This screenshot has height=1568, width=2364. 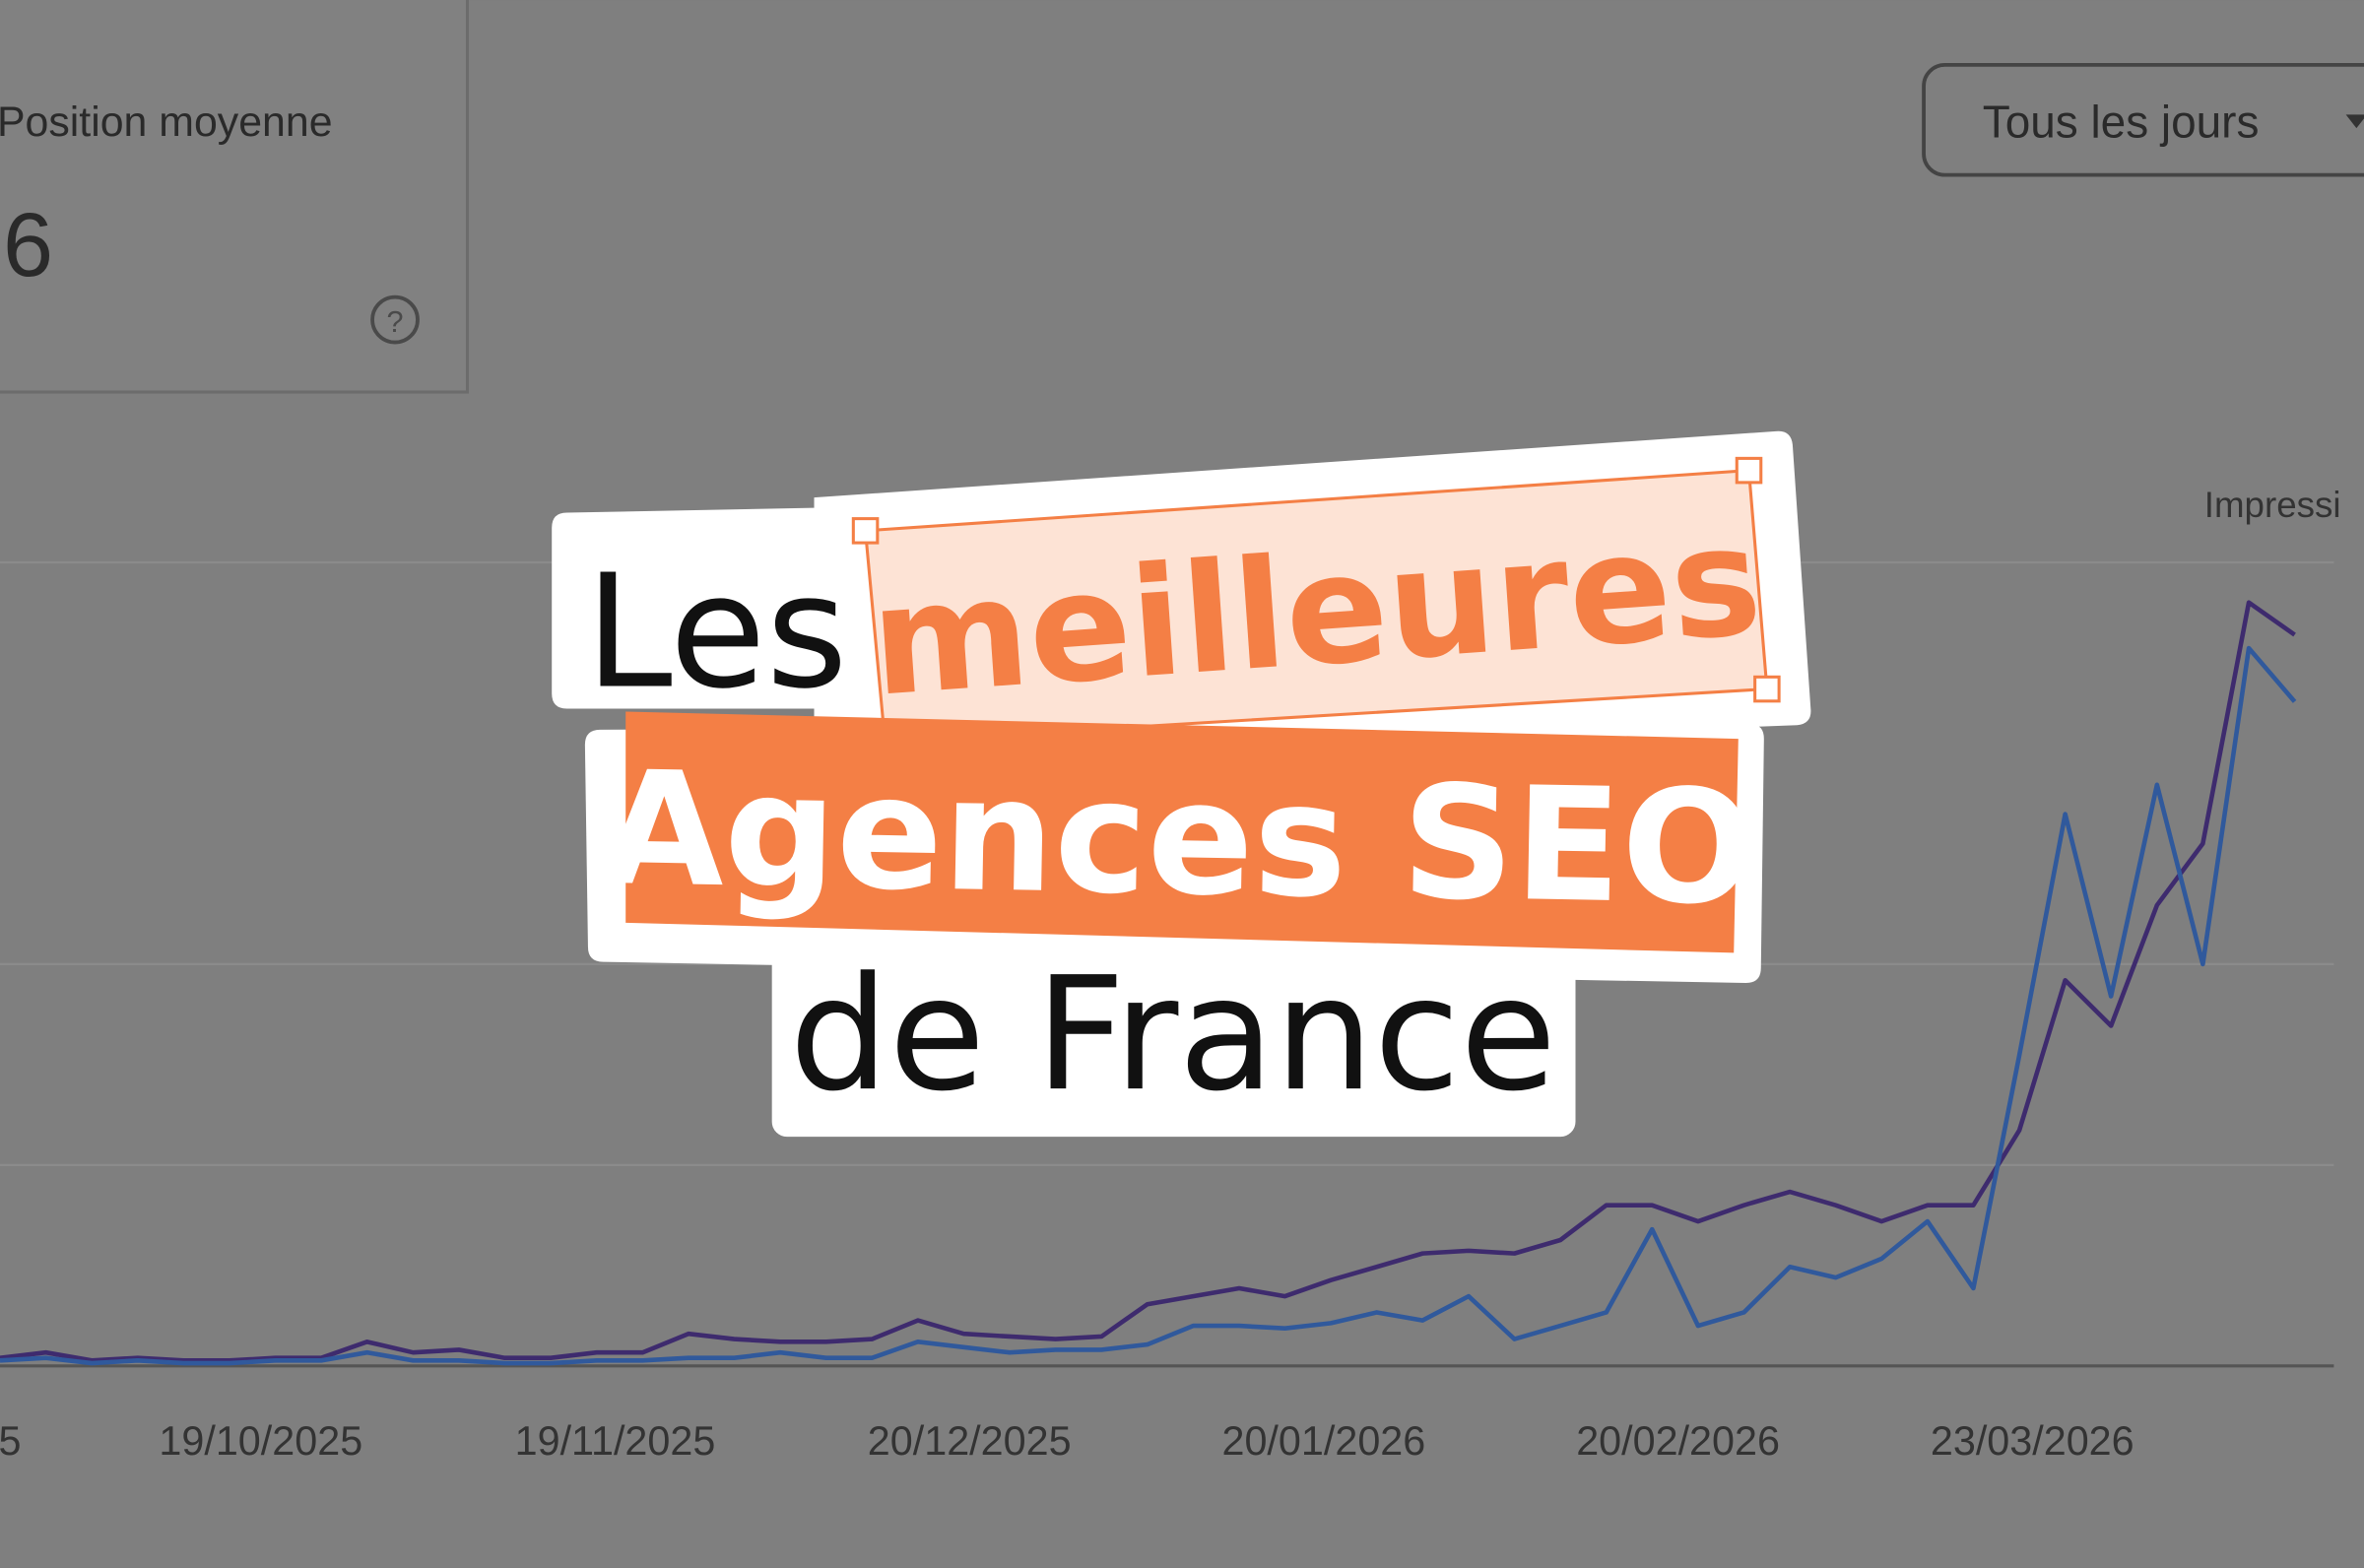 I want to click on x-tick-label: 20/02/2026, so click(x=1678, y=1441).